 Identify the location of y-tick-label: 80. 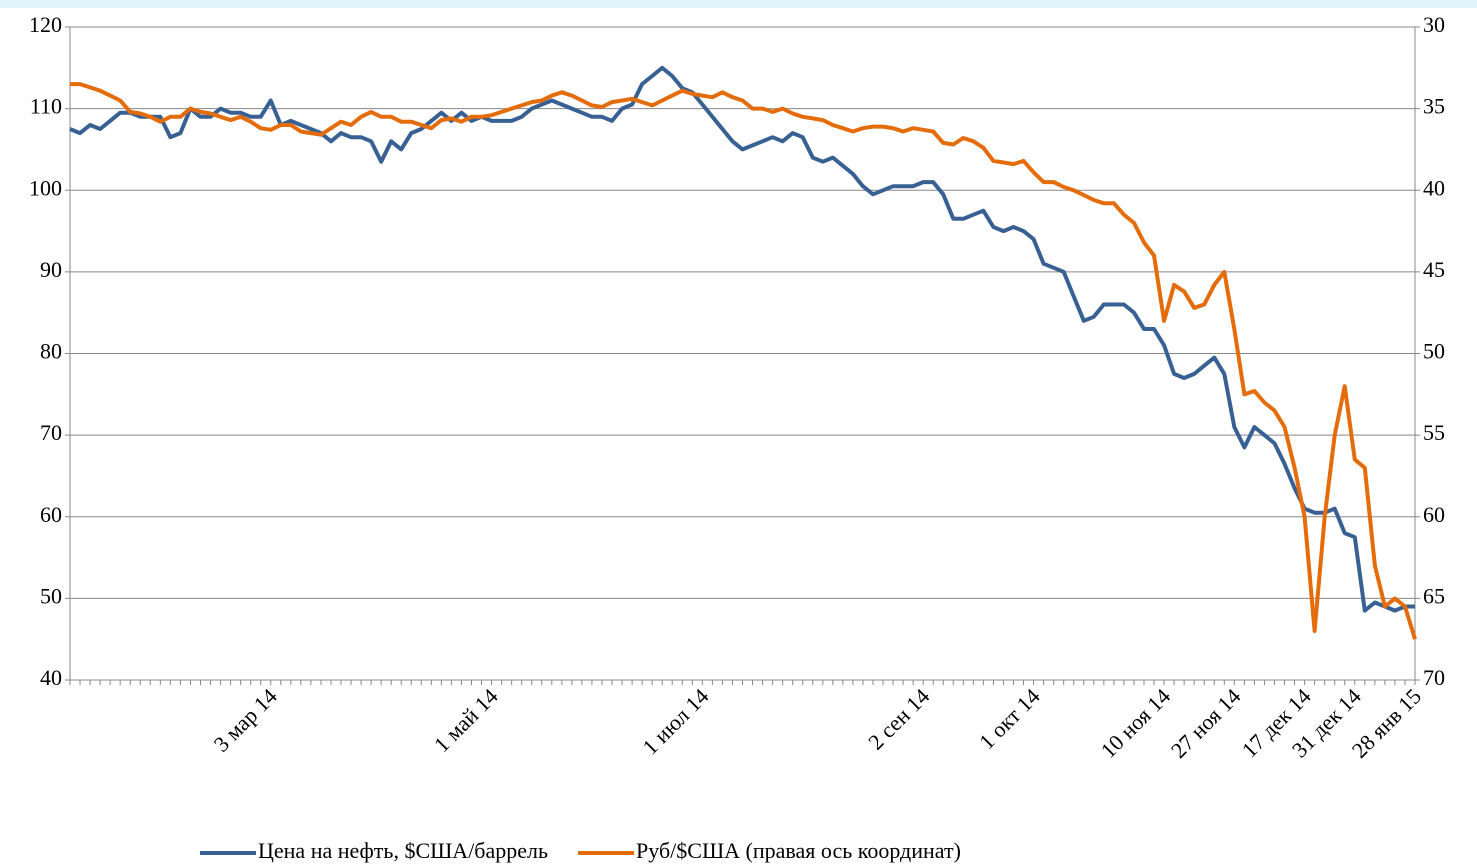
(51, 351).